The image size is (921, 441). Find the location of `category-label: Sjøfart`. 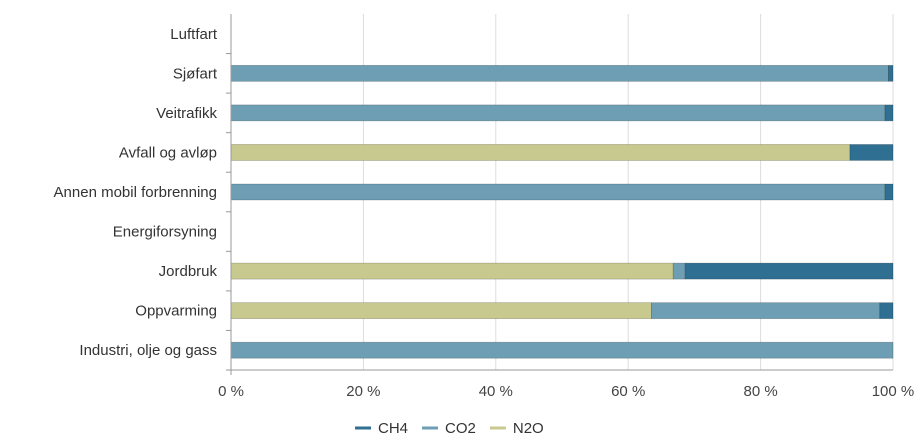

category-label: Sjøfart is located at coordinates (195, 73).